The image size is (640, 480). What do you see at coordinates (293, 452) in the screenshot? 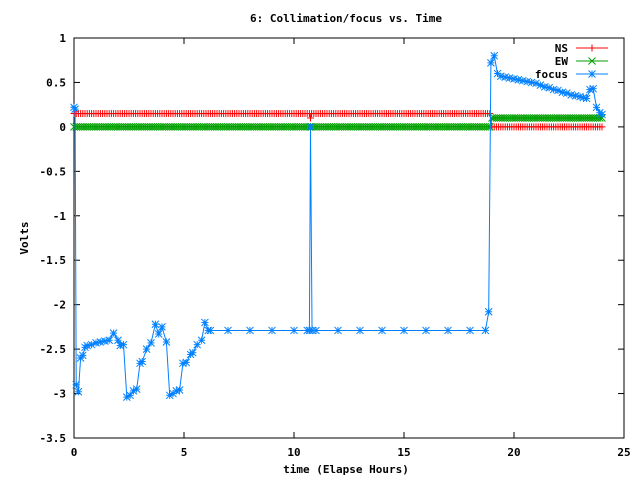
I see `x-tick-label: 10` at bounding box center [293, 452].